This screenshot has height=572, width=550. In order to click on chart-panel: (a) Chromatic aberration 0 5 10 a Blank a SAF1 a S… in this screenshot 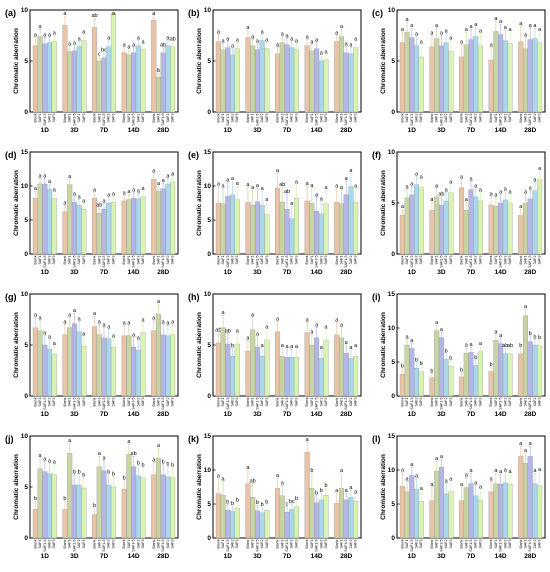, I will do `click(92, 70)`.